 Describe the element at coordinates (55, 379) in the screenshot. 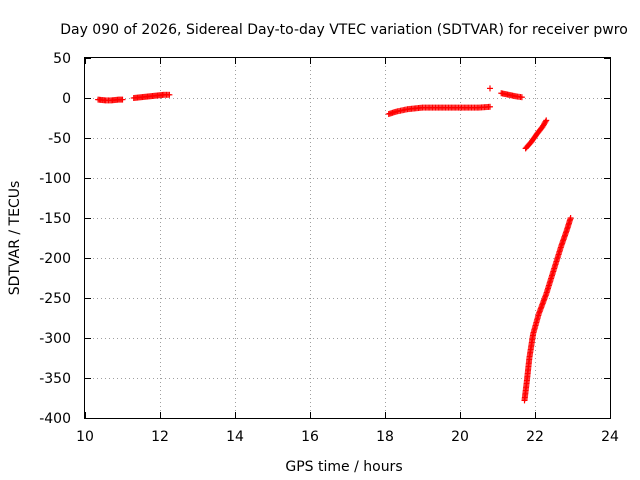

I see `y-tick-label: -350` at that location.